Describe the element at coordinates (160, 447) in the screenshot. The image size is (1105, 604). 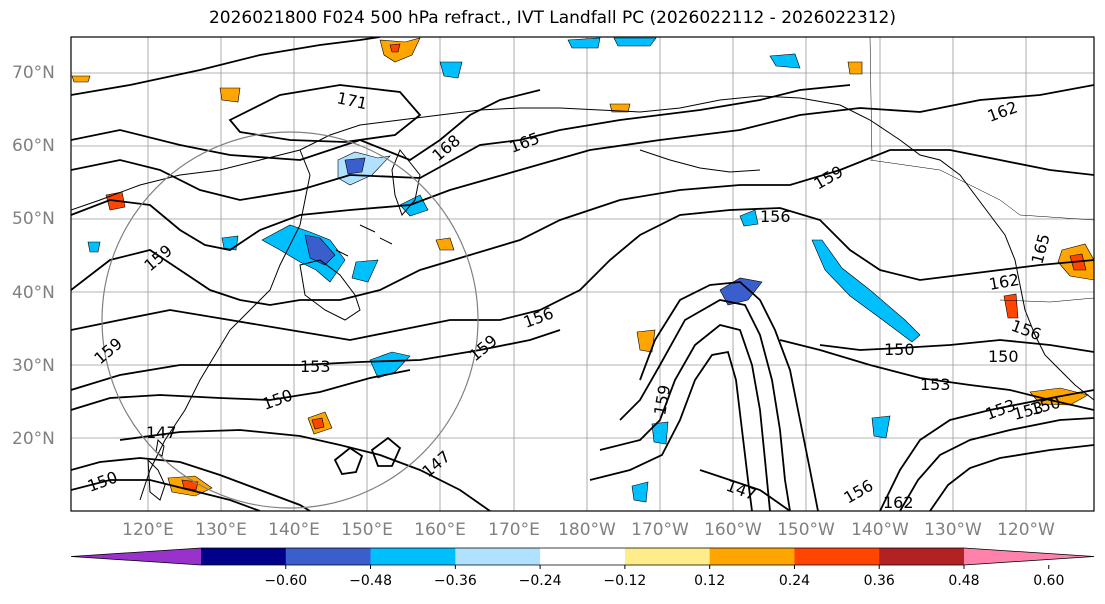
I see `coastline-taiwan` at that location.